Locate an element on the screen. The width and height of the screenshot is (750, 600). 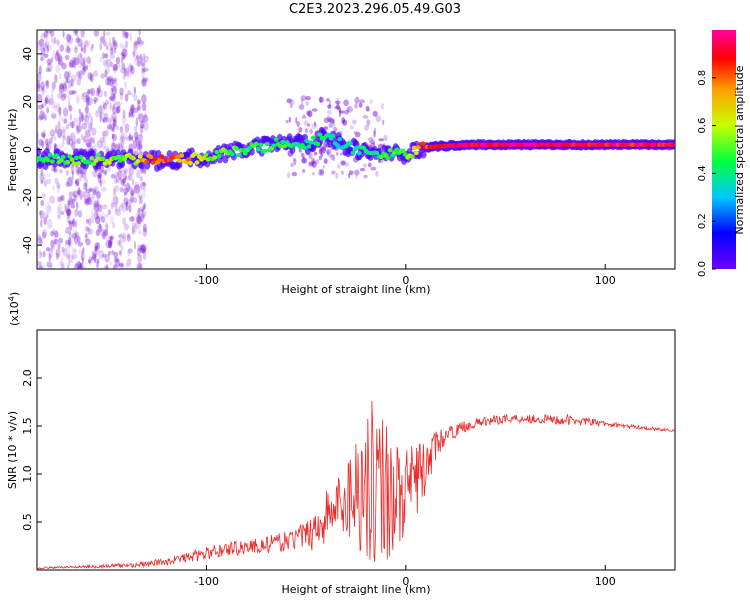
spectrogram-x-label: Height of straight line (km) is located at coordinates (355, 289).